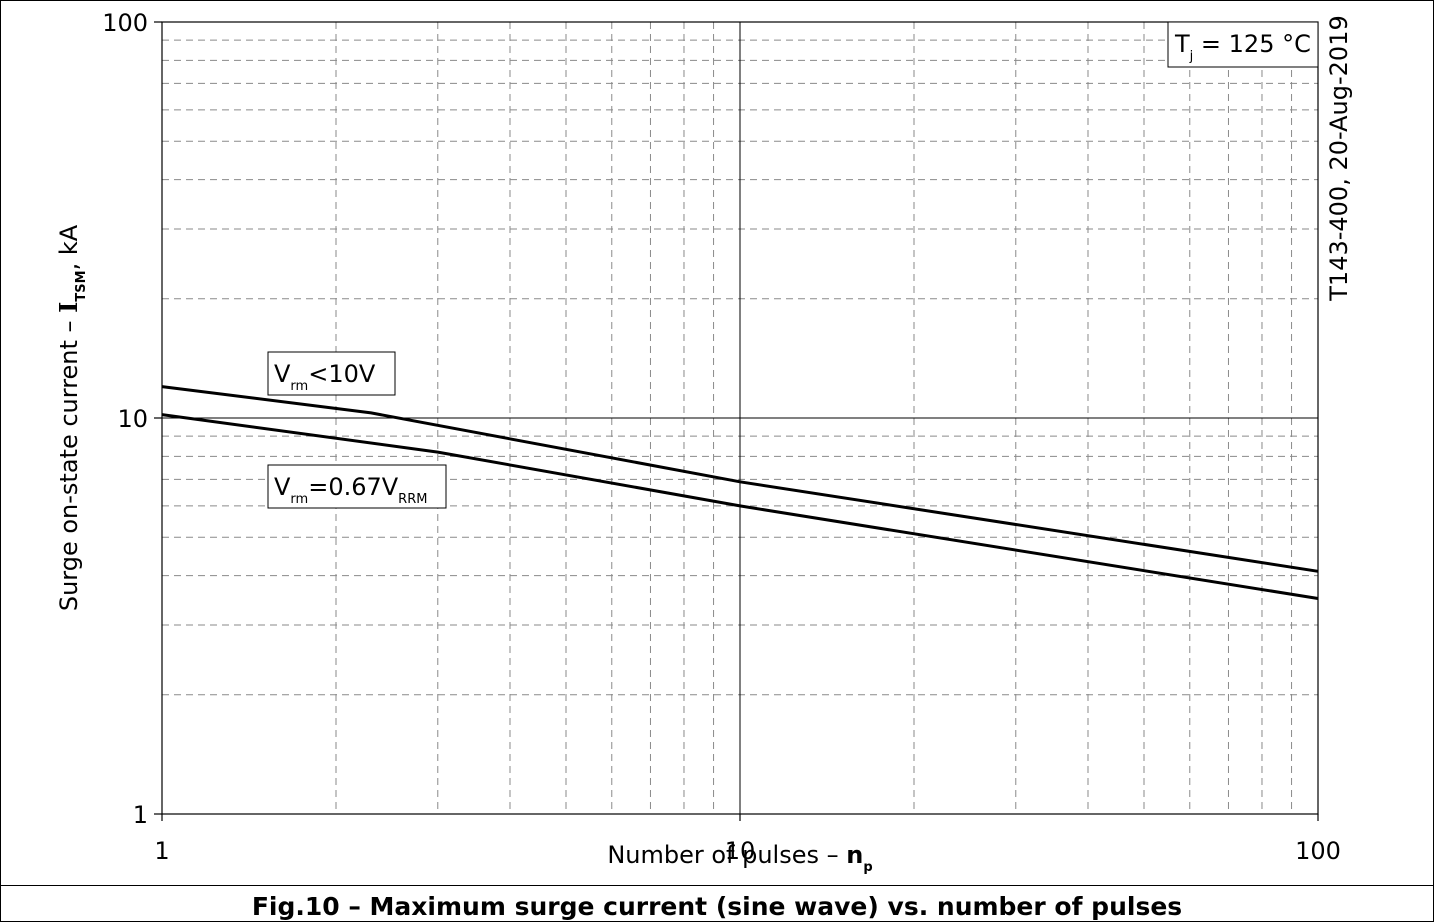 The image size is (1434, 923). Describe the element at coordinates (1318, 851) in the screenshot. I see `x-tick-label: 100` at that location.